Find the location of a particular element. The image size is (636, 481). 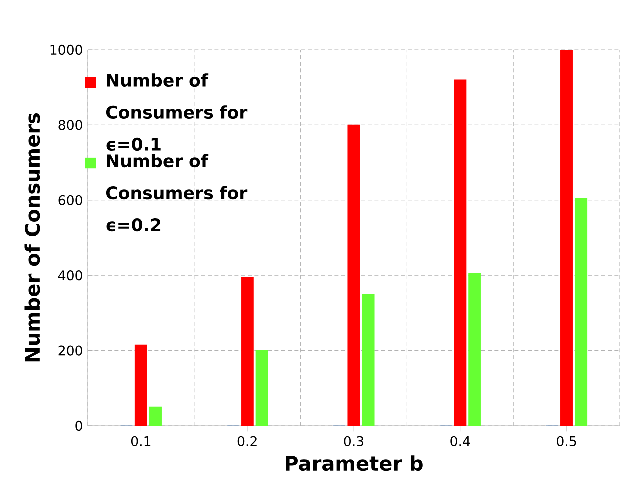

x-tick-label: 0.5 is located at coordinates (566, 441).